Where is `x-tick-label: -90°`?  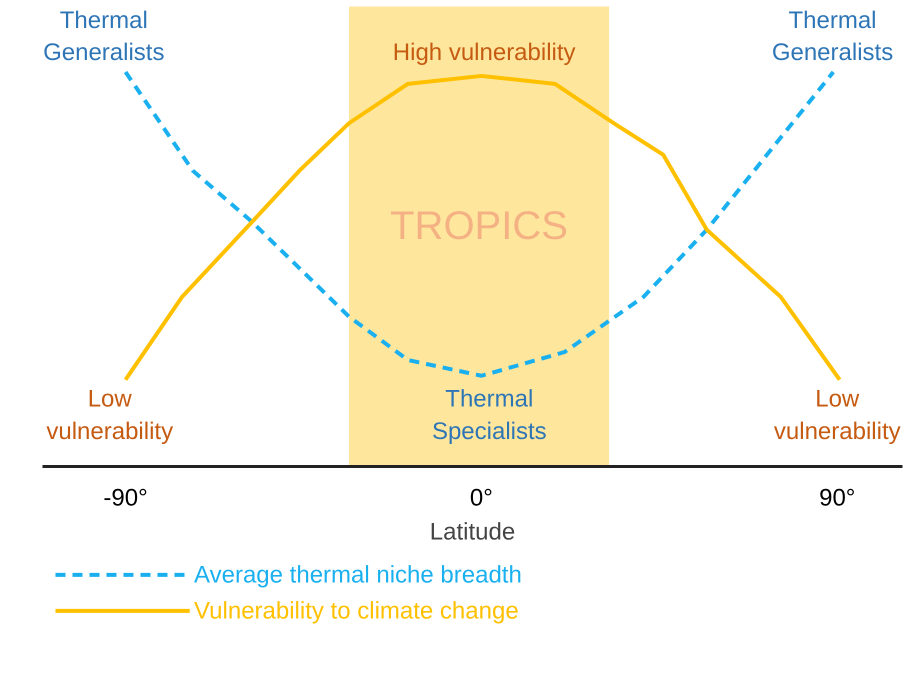
x-tick-label: -90° is located at coordinates (125, 498).